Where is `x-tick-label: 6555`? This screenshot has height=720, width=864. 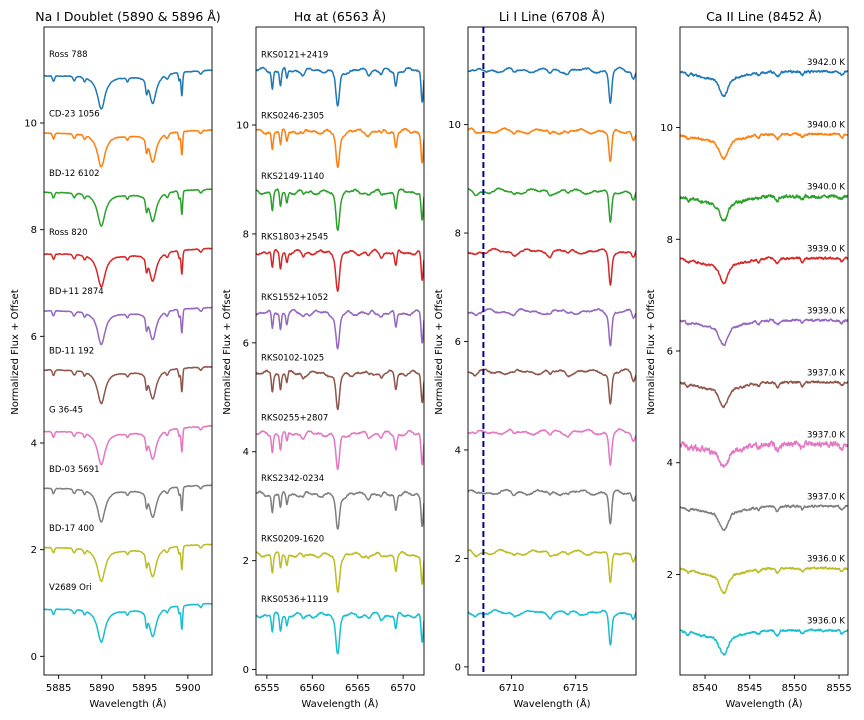
x-tick-label: 6555 is located at coordinates (266, 688).